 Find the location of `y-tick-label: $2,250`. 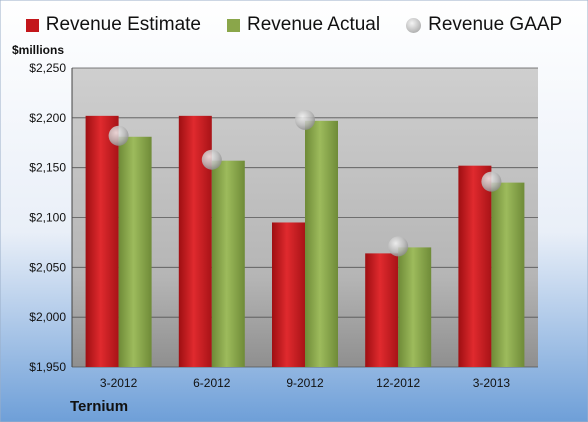

y-tick-label: $2,250 is located at coordinates (47, 68).